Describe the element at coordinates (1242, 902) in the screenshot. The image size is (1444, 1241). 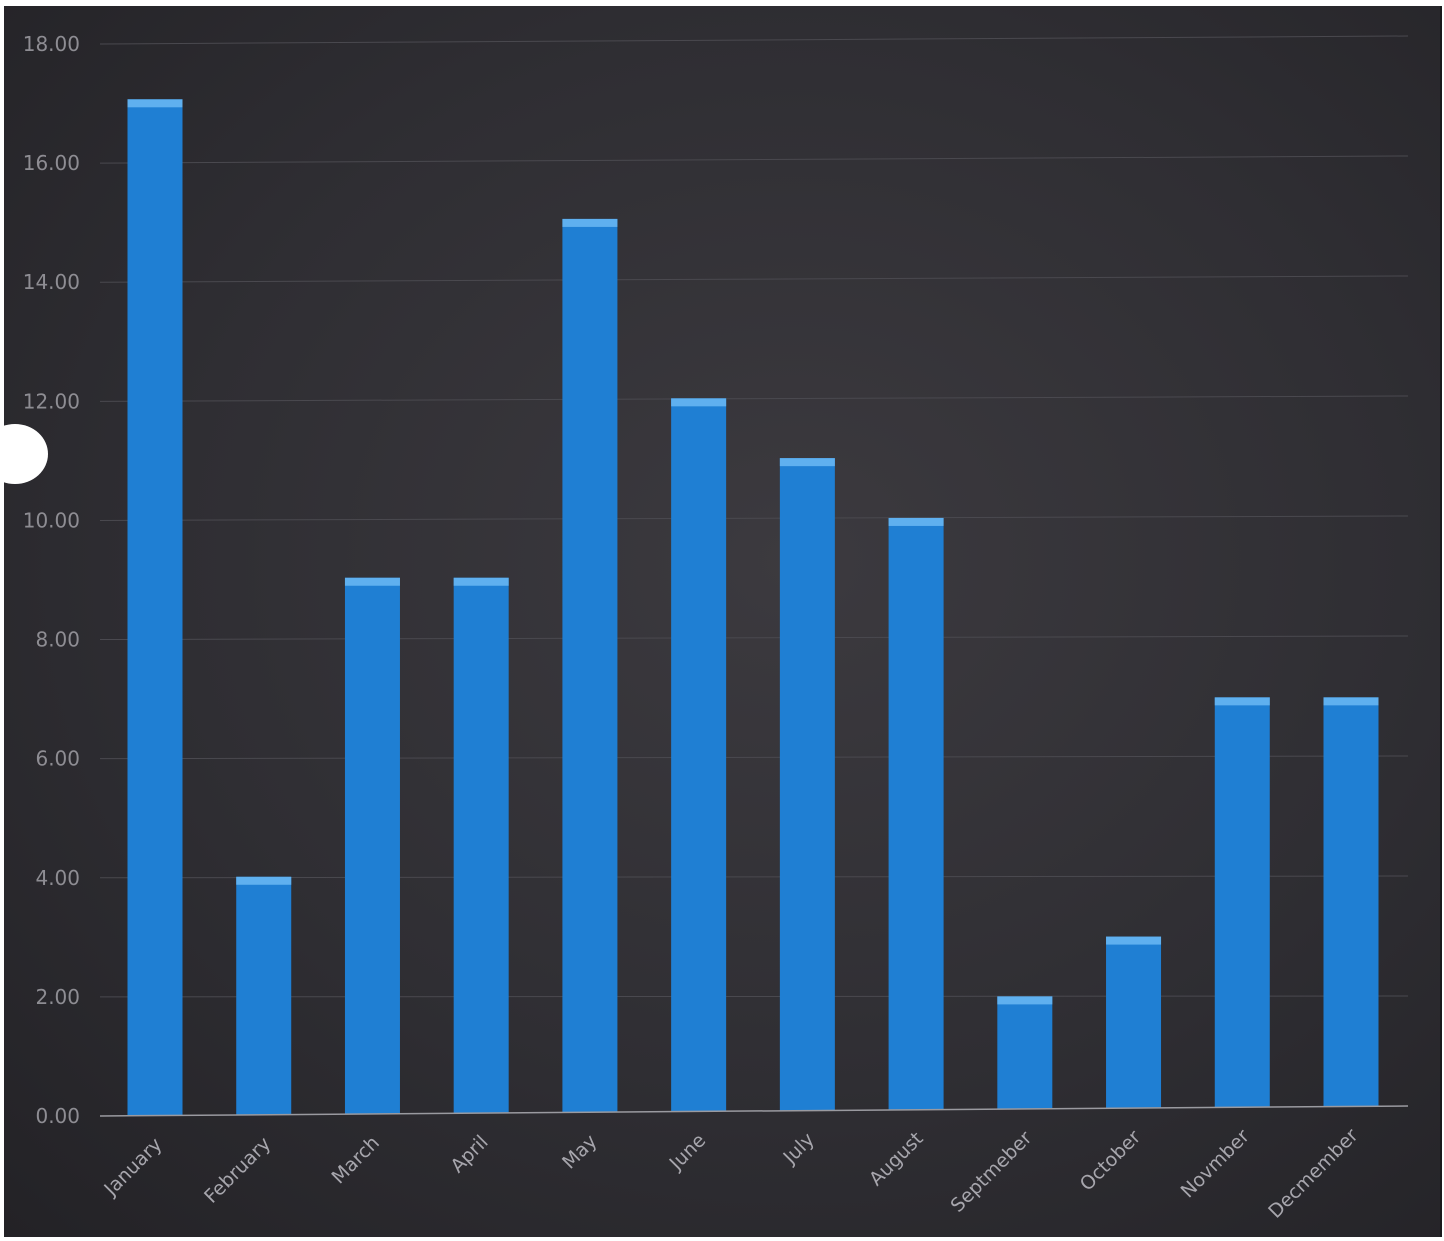
I see `bar-novmber` at that location.